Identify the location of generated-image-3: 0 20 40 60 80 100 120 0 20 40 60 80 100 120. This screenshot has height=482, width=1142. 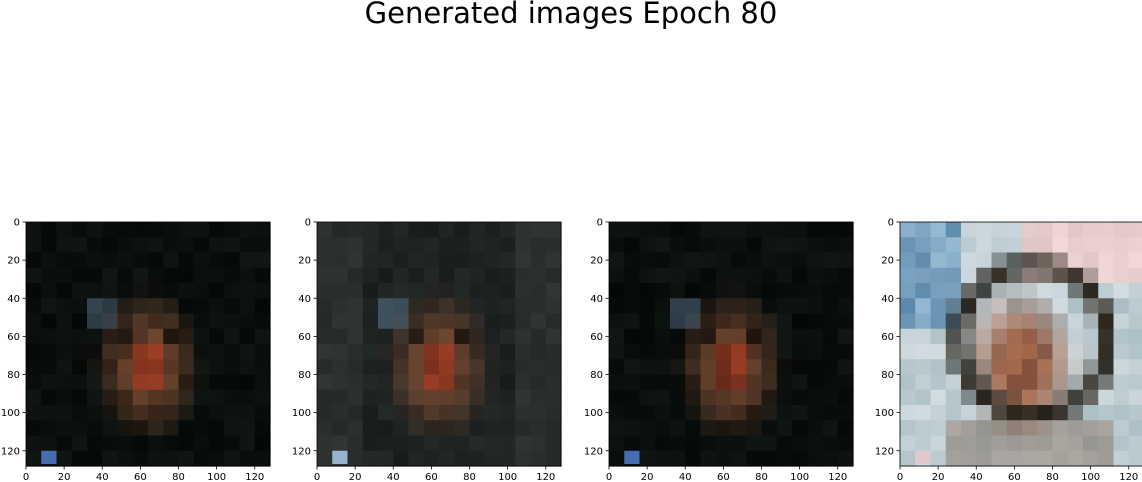
(719, 350).